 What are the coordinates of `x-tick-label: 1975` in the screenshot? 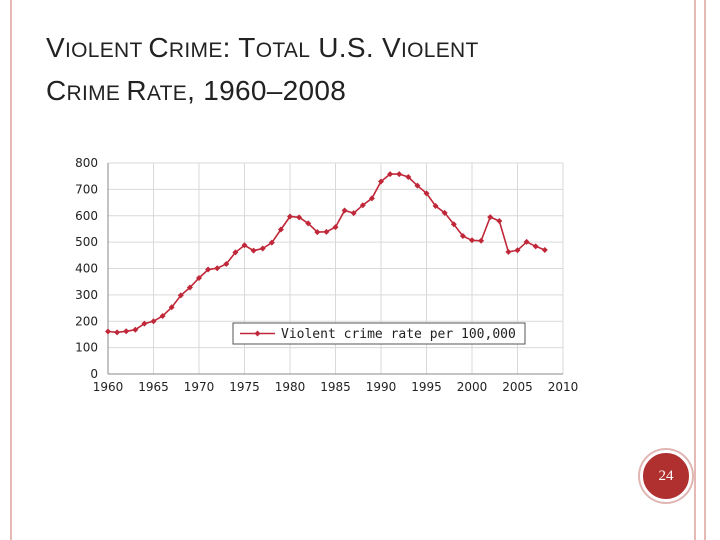 It's located at (244, 387).